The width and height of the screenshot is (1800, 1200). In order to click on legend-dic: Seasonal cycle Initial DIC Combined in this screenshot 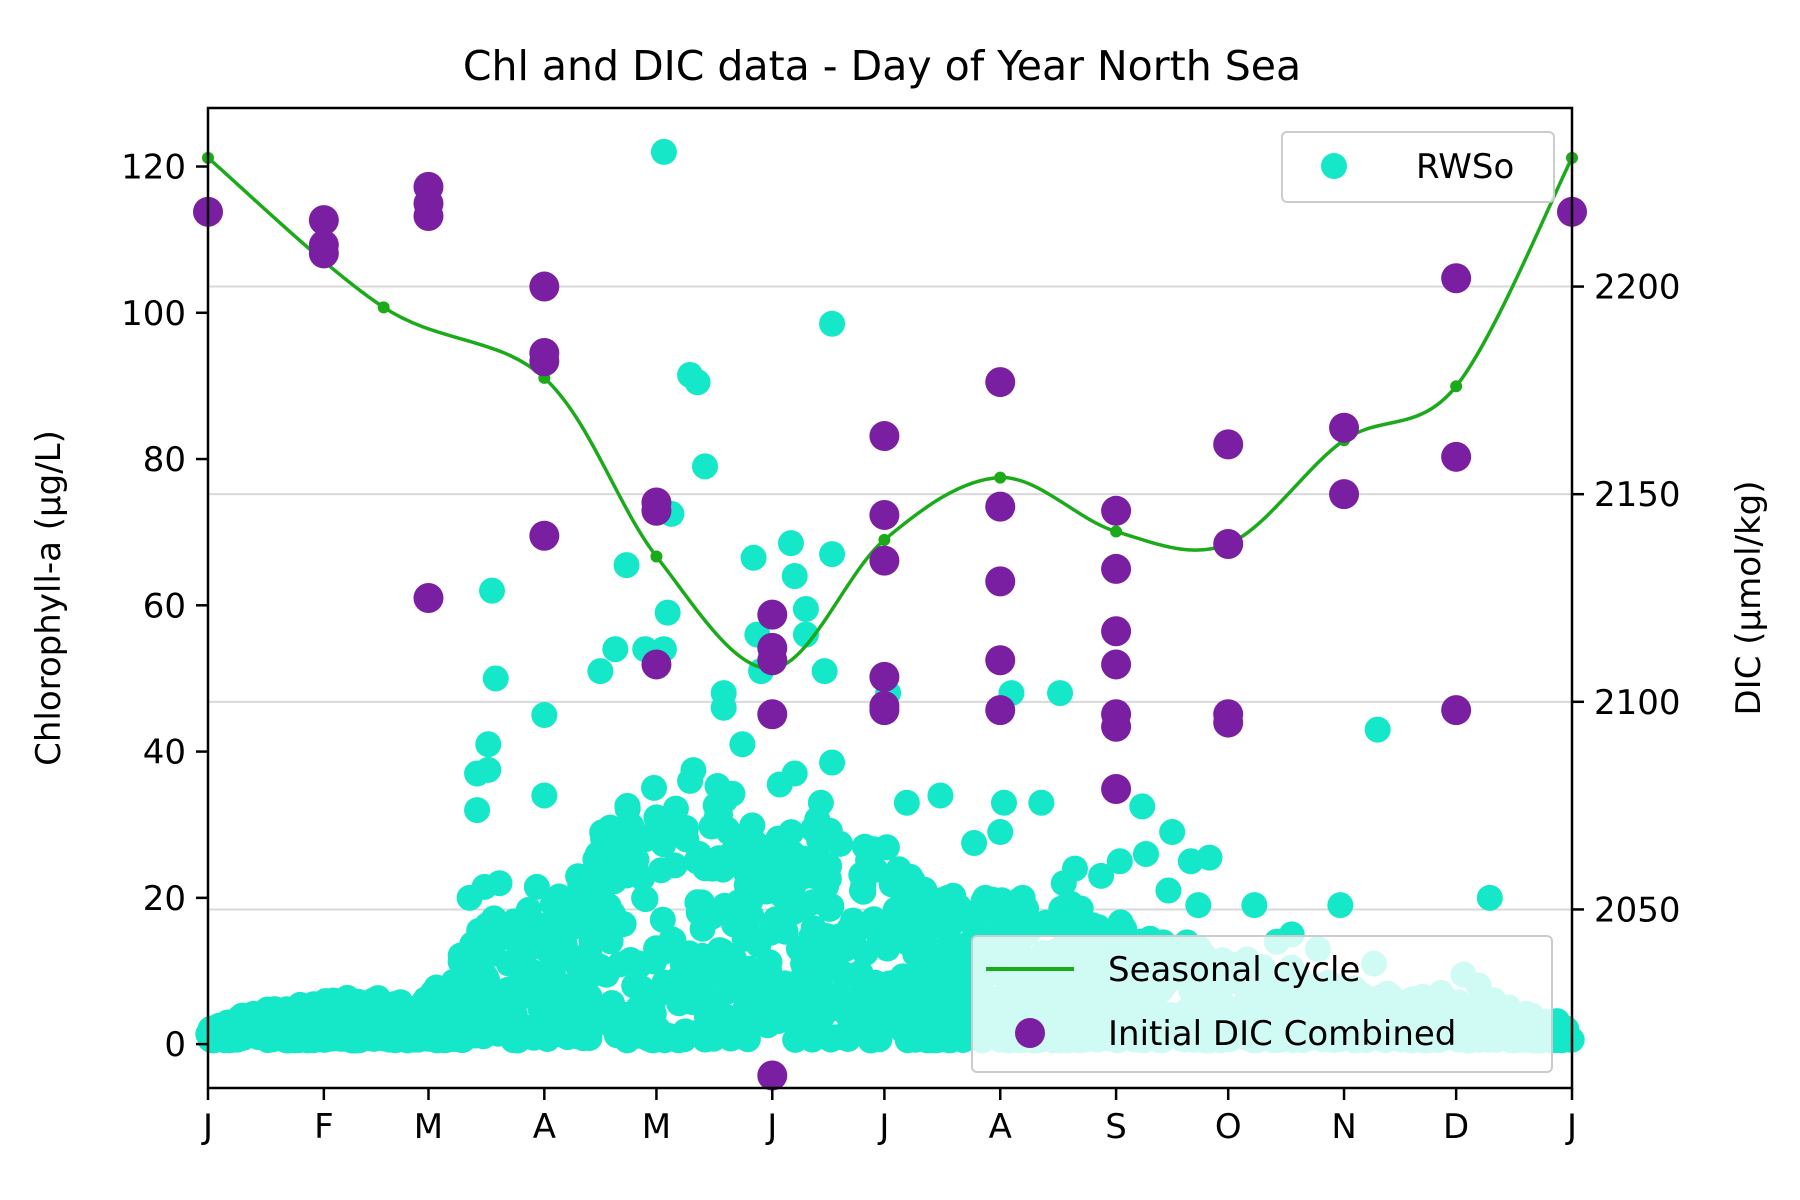, I will do `click(1262, 1004)`.